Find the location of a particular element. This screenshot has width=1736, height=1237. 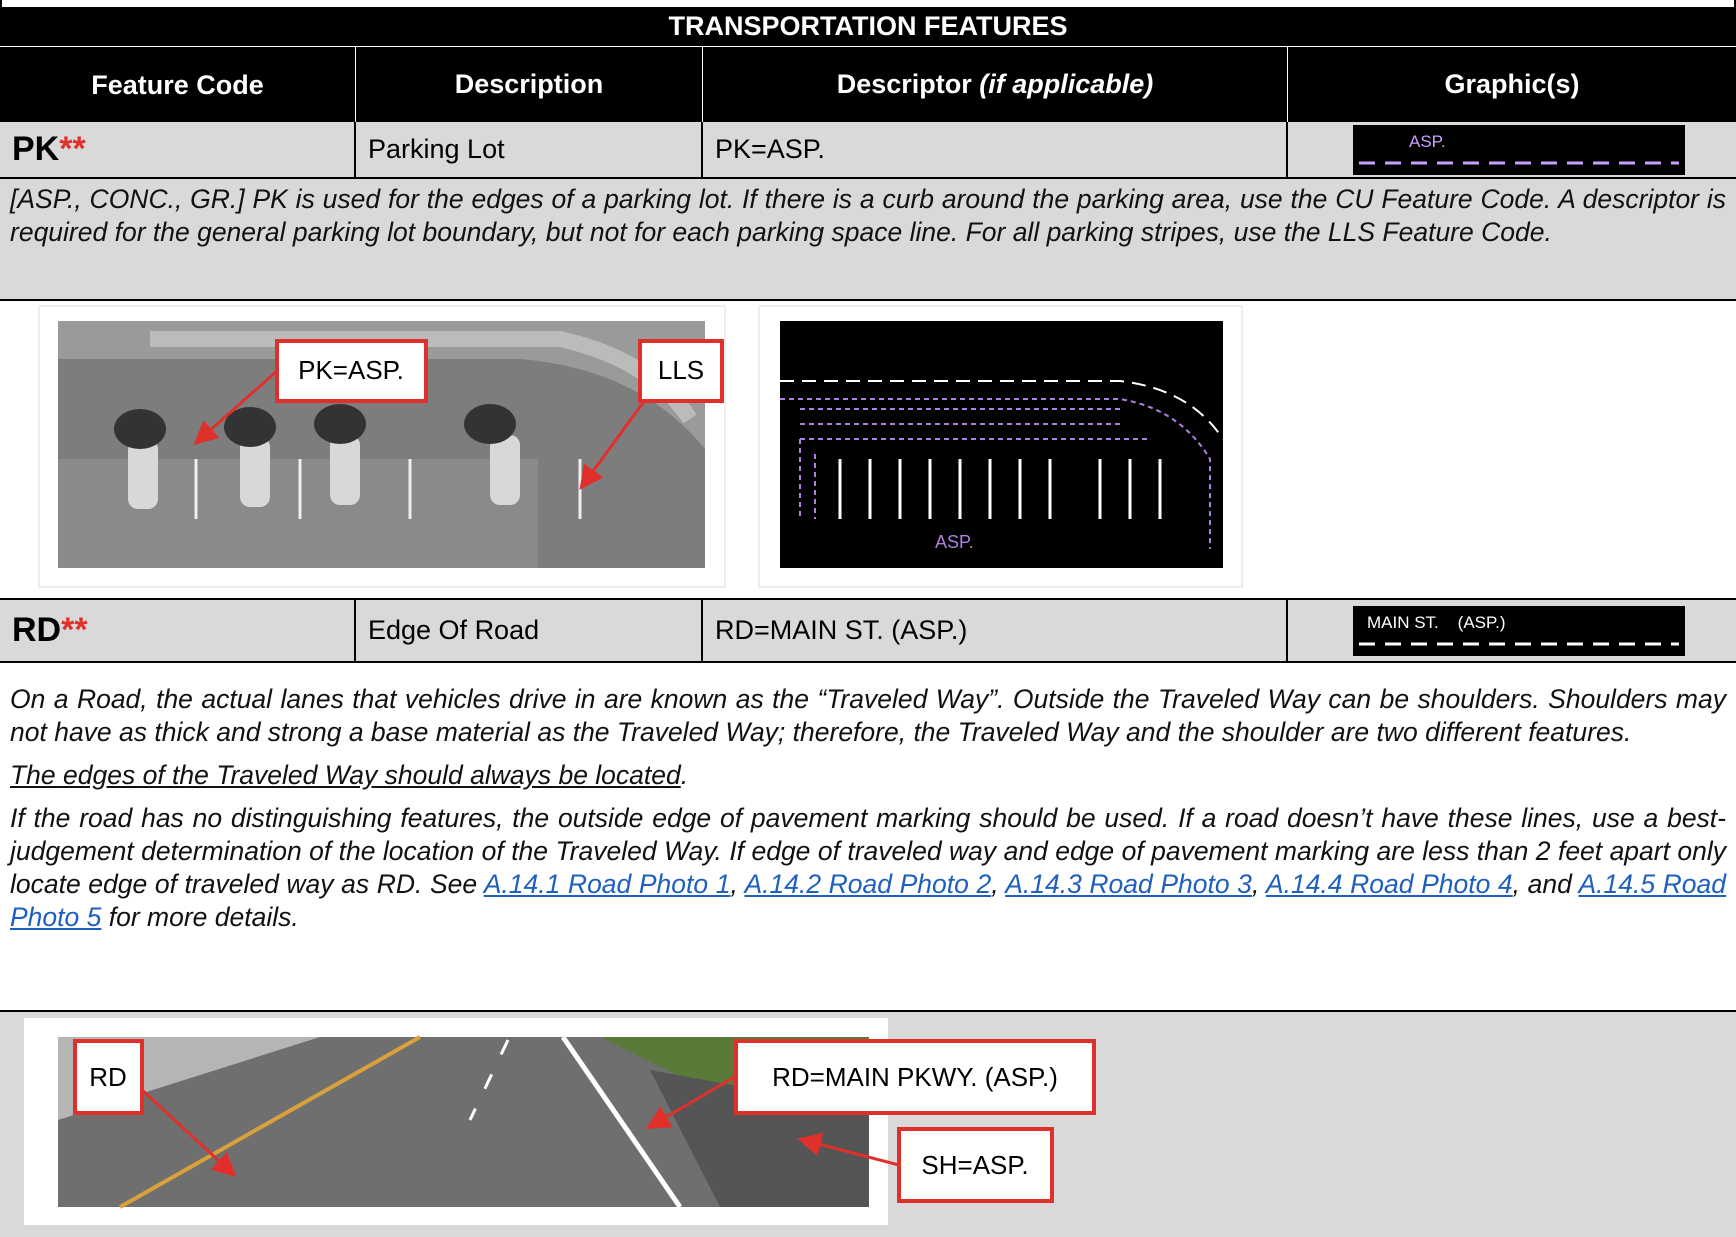

header-cell: Description is located at coordinates (529, 84).